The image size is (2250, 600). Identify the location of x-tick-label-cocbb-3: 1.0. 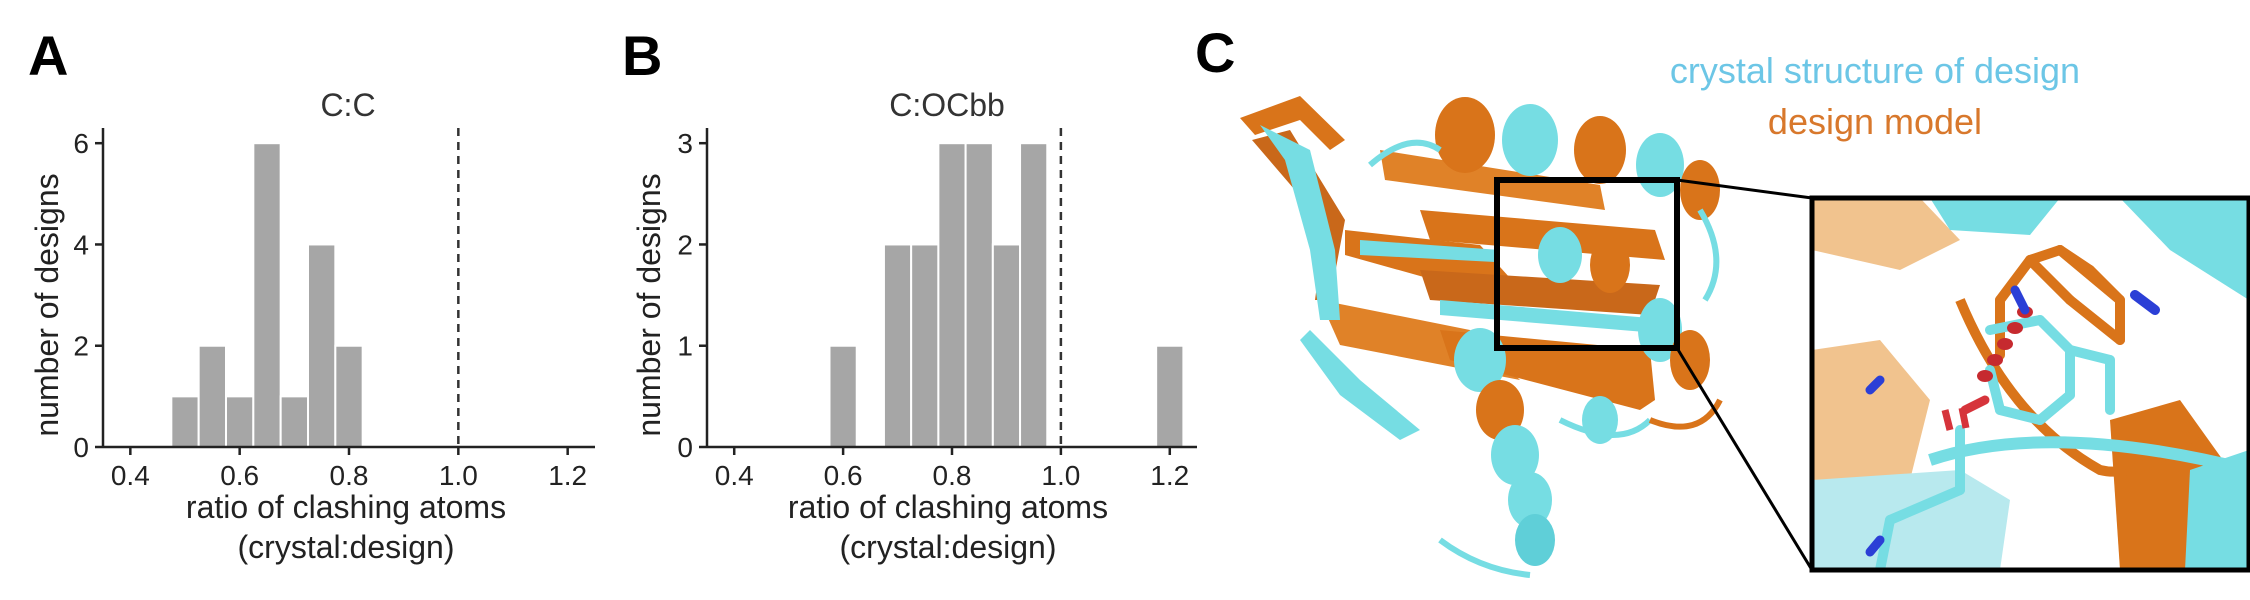
(1060, 475).